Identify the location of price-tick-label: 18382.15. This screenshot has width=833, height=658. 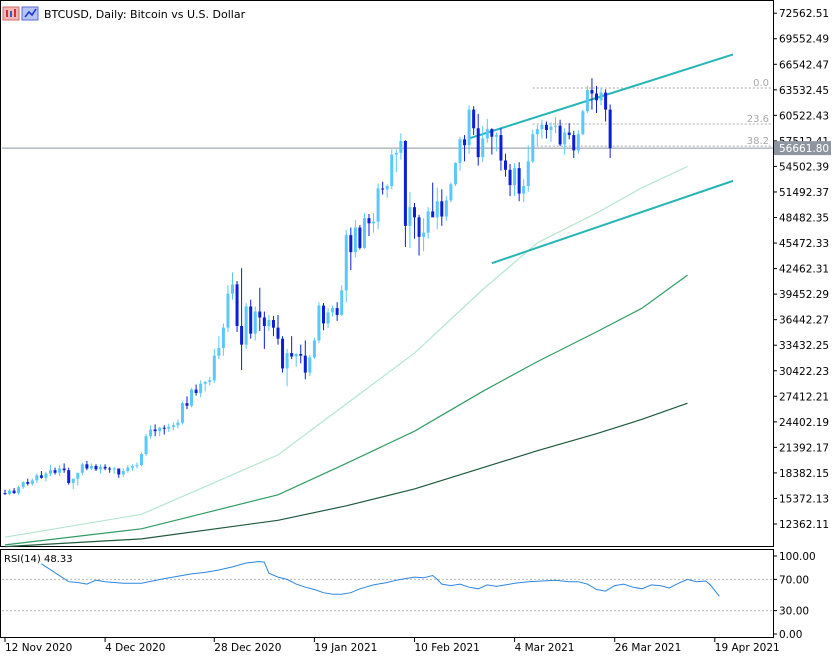
(804, 474).